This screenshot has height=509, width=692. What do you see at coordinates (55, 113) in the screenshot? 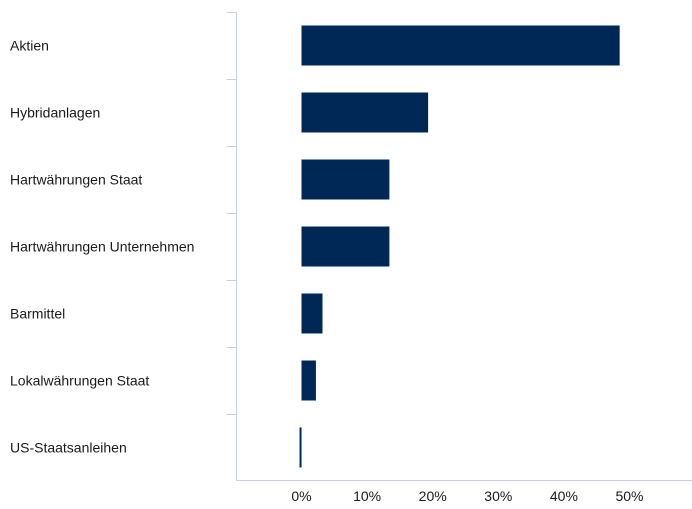
I see `category-label: Hybridanlagen` at bounding box center [55, 113].